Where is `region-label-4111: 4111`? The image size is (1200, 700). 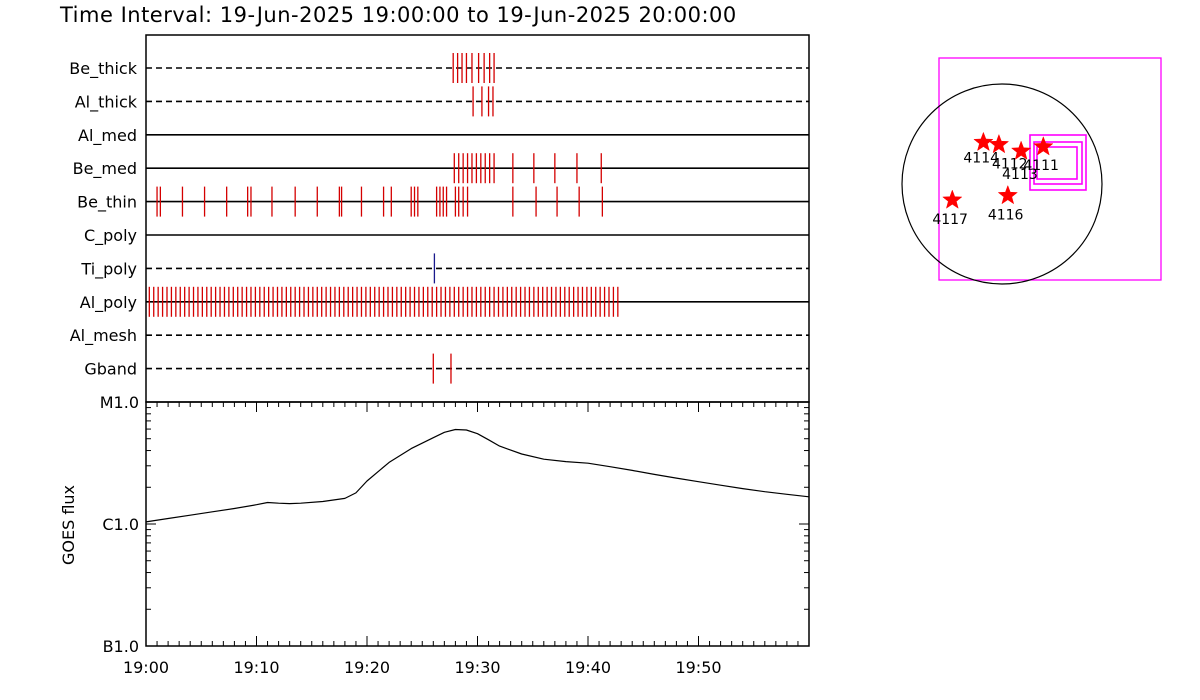 region-label-4111: 4111 is located at coordinates (1041, 166).